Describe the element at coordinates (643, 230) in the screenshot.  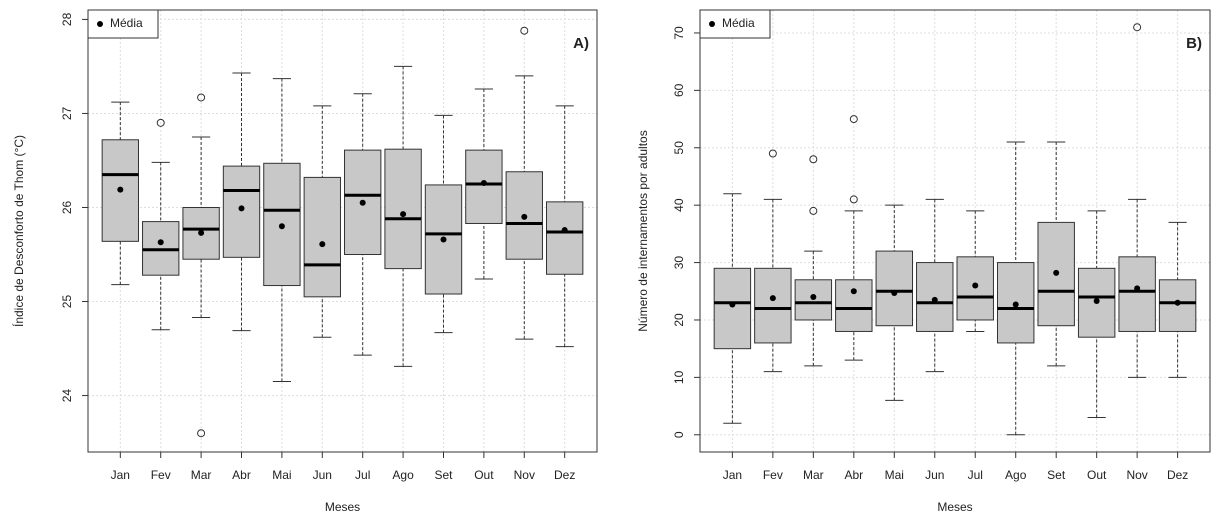
I see `y-axis-title: Número de internamentos por adultos` at that location.